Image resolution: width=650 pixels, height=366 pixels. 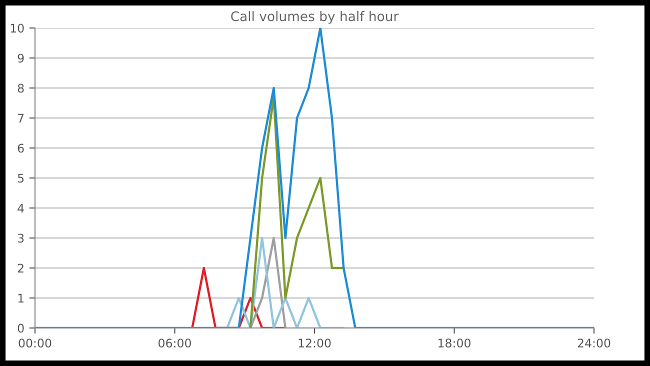 I want to click on line-series, so click(x=297, y=212).